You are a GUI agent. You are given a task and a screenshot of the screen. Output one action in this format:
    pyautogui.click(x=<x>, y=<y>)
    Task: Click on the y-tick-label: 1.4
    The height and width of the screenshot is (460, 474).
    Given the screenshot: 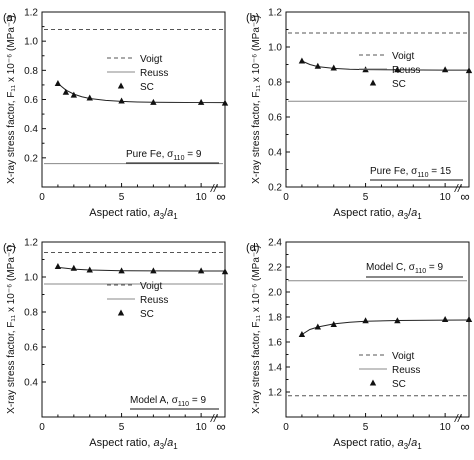 What is the action you would take?
    pyautogui.click(x=275, y=368)
    